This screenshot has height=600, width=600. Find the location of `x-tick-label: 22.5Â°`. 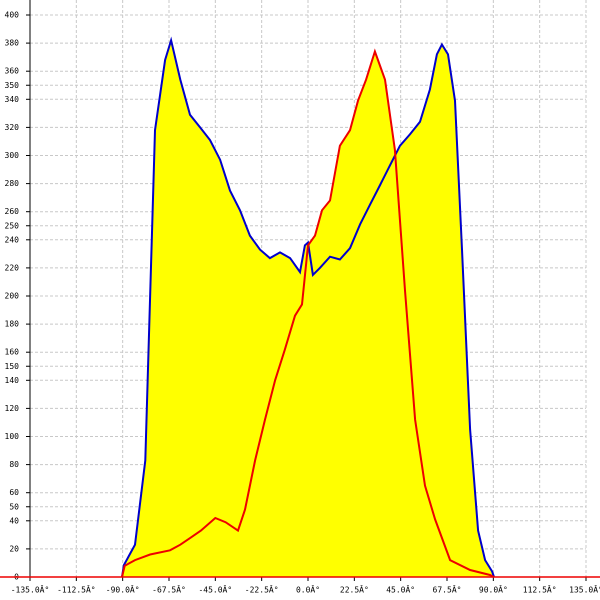

x-tick-label: 22.5Â° is located at coordinates (354, 589).